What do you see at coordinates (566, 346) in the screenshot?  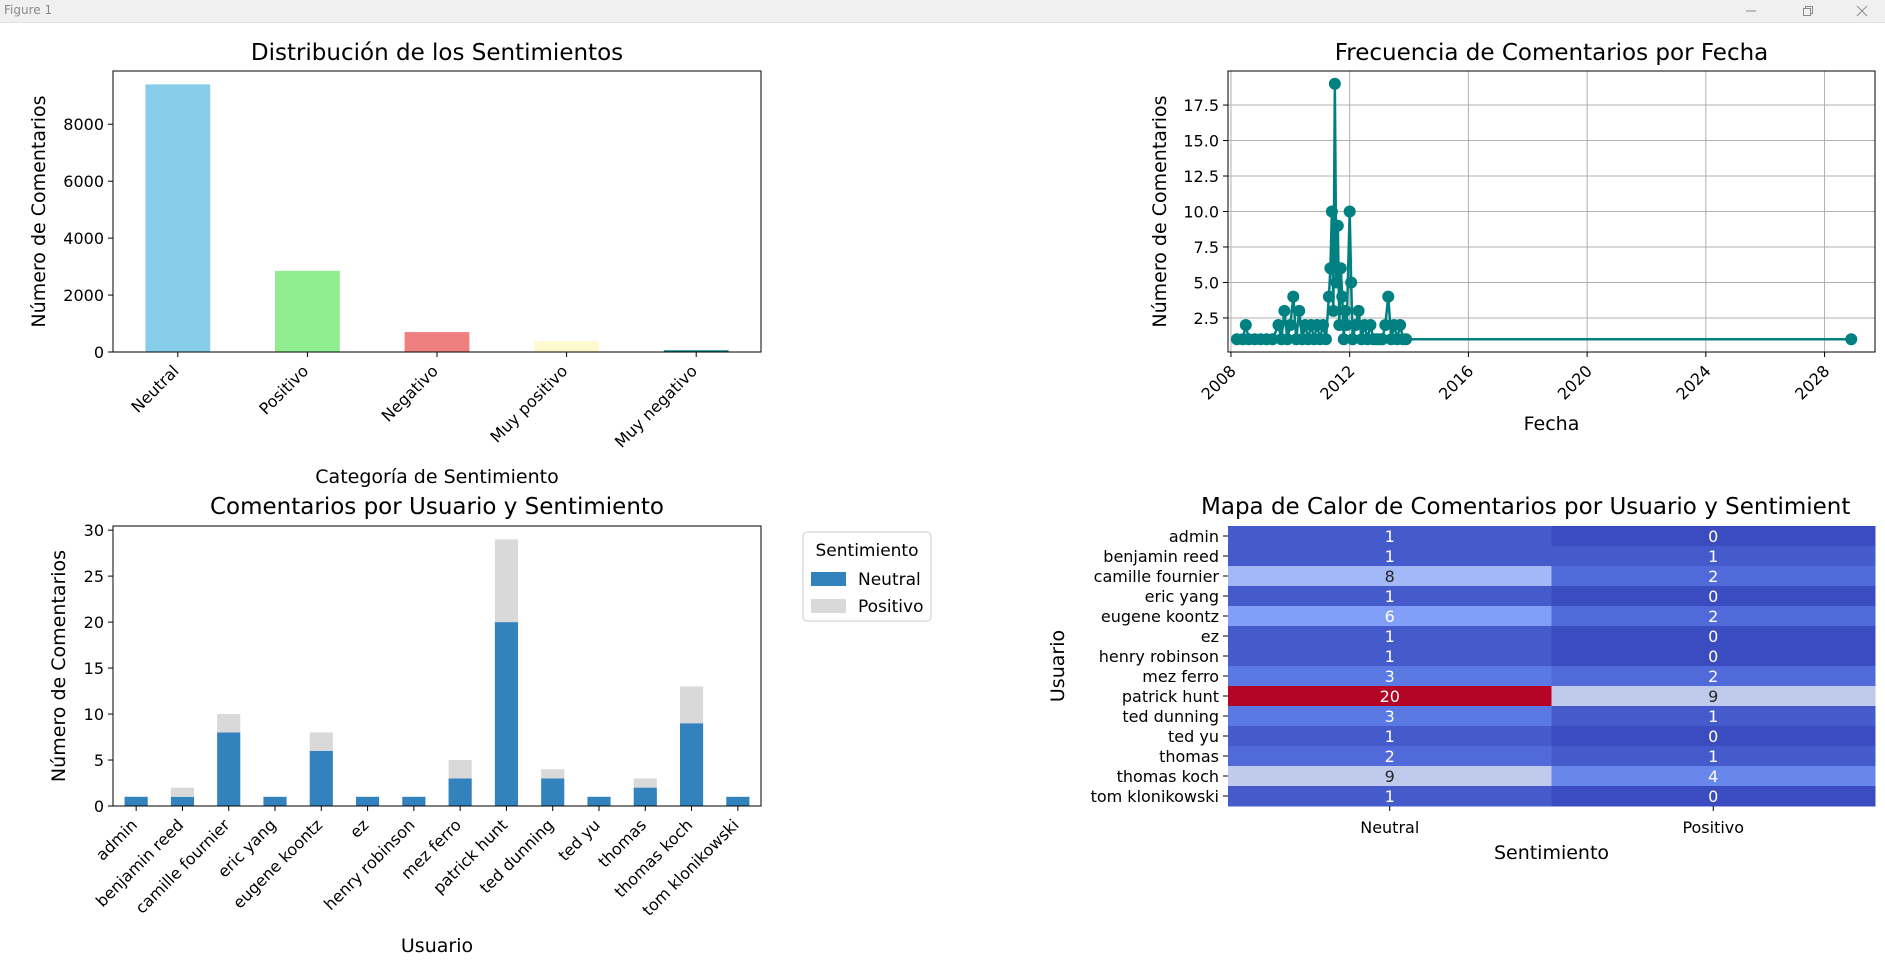 I see `bar-muy-positivo` at bounding box center [566, 346].